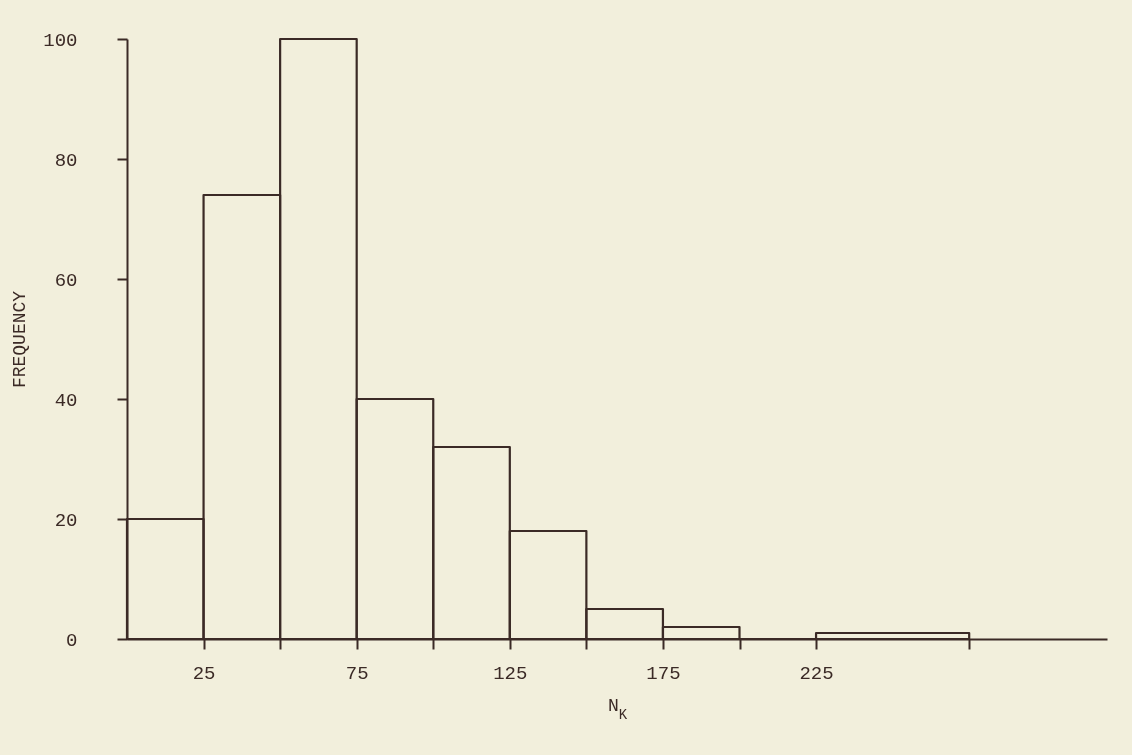 This screenshot has height=755, width=1132. Describe the element at coordinates (72, 640) in the screenshot. I see `y-tick-label: 0` at that location.